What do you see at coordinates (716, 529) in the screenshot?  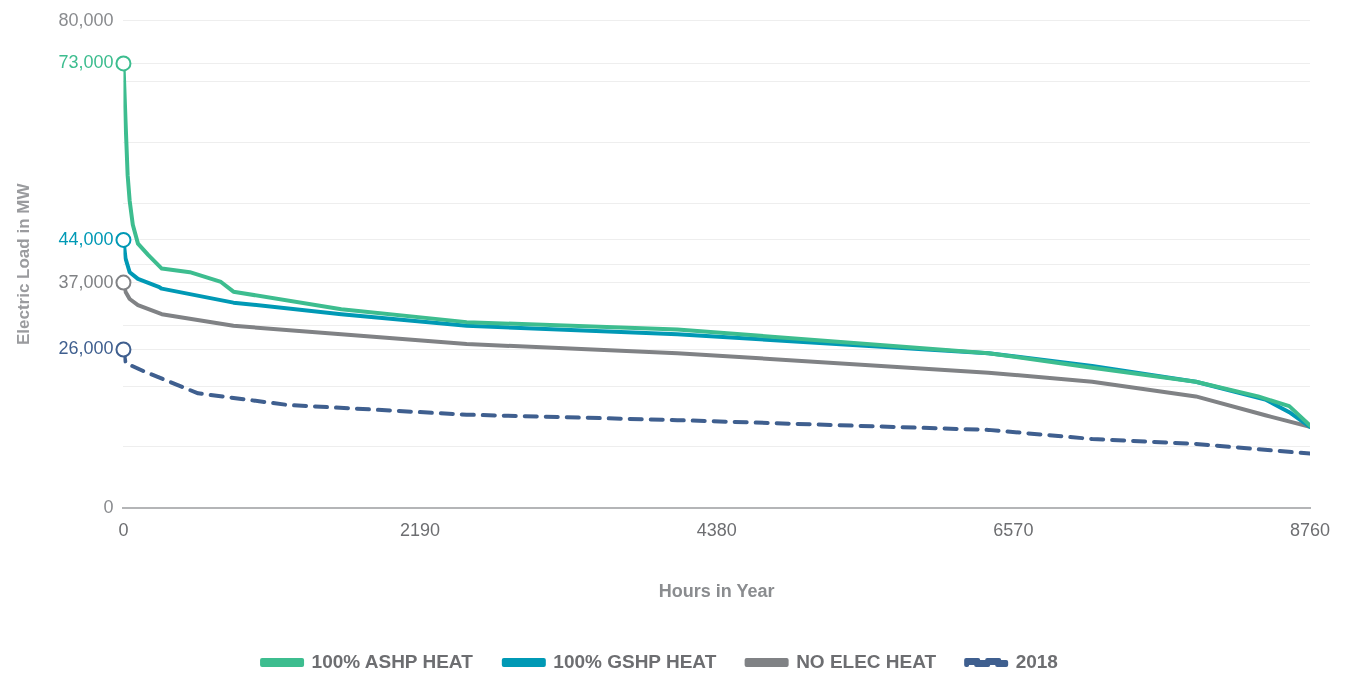 I see `x-tick-label: 4380` at bounding box center [716, 529].